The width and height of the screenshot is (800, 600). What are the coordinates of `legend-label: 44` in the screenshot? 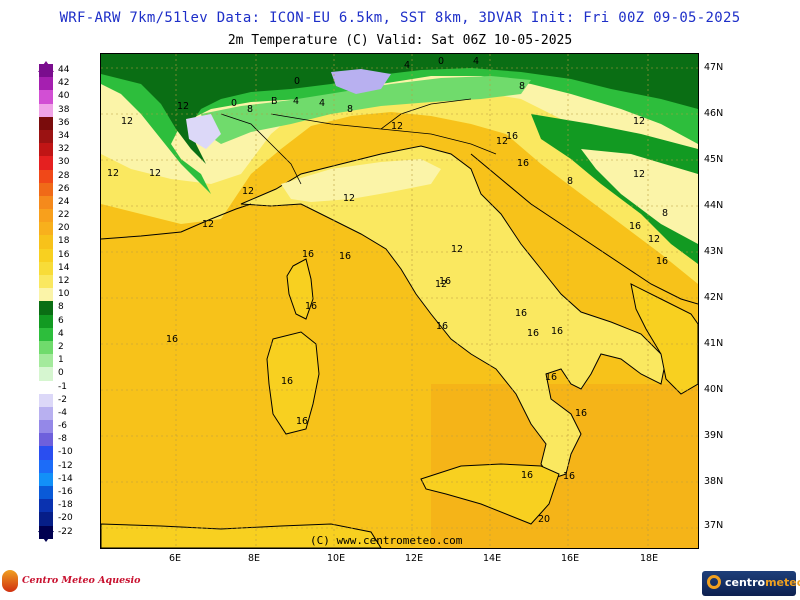 It's located at (64, 70).